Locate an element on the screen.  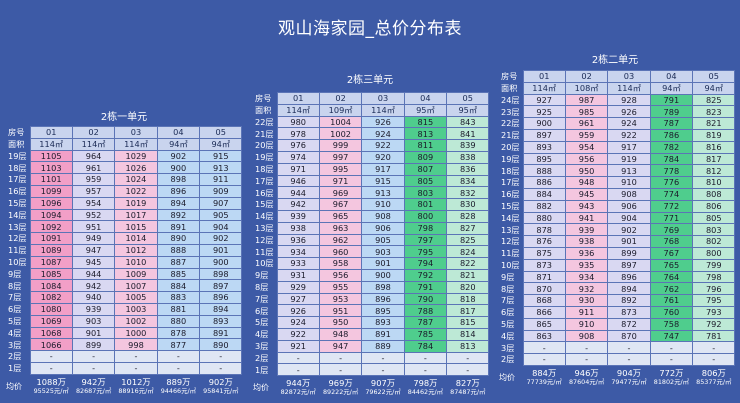
floor-row: 20层 893 954 917 782 816 is located at coordinates (617, 147).